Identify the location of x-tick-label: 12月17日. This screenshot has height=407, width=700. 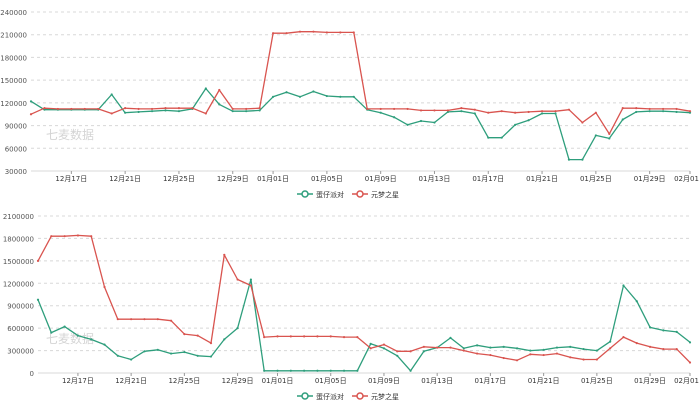
(71, 179).